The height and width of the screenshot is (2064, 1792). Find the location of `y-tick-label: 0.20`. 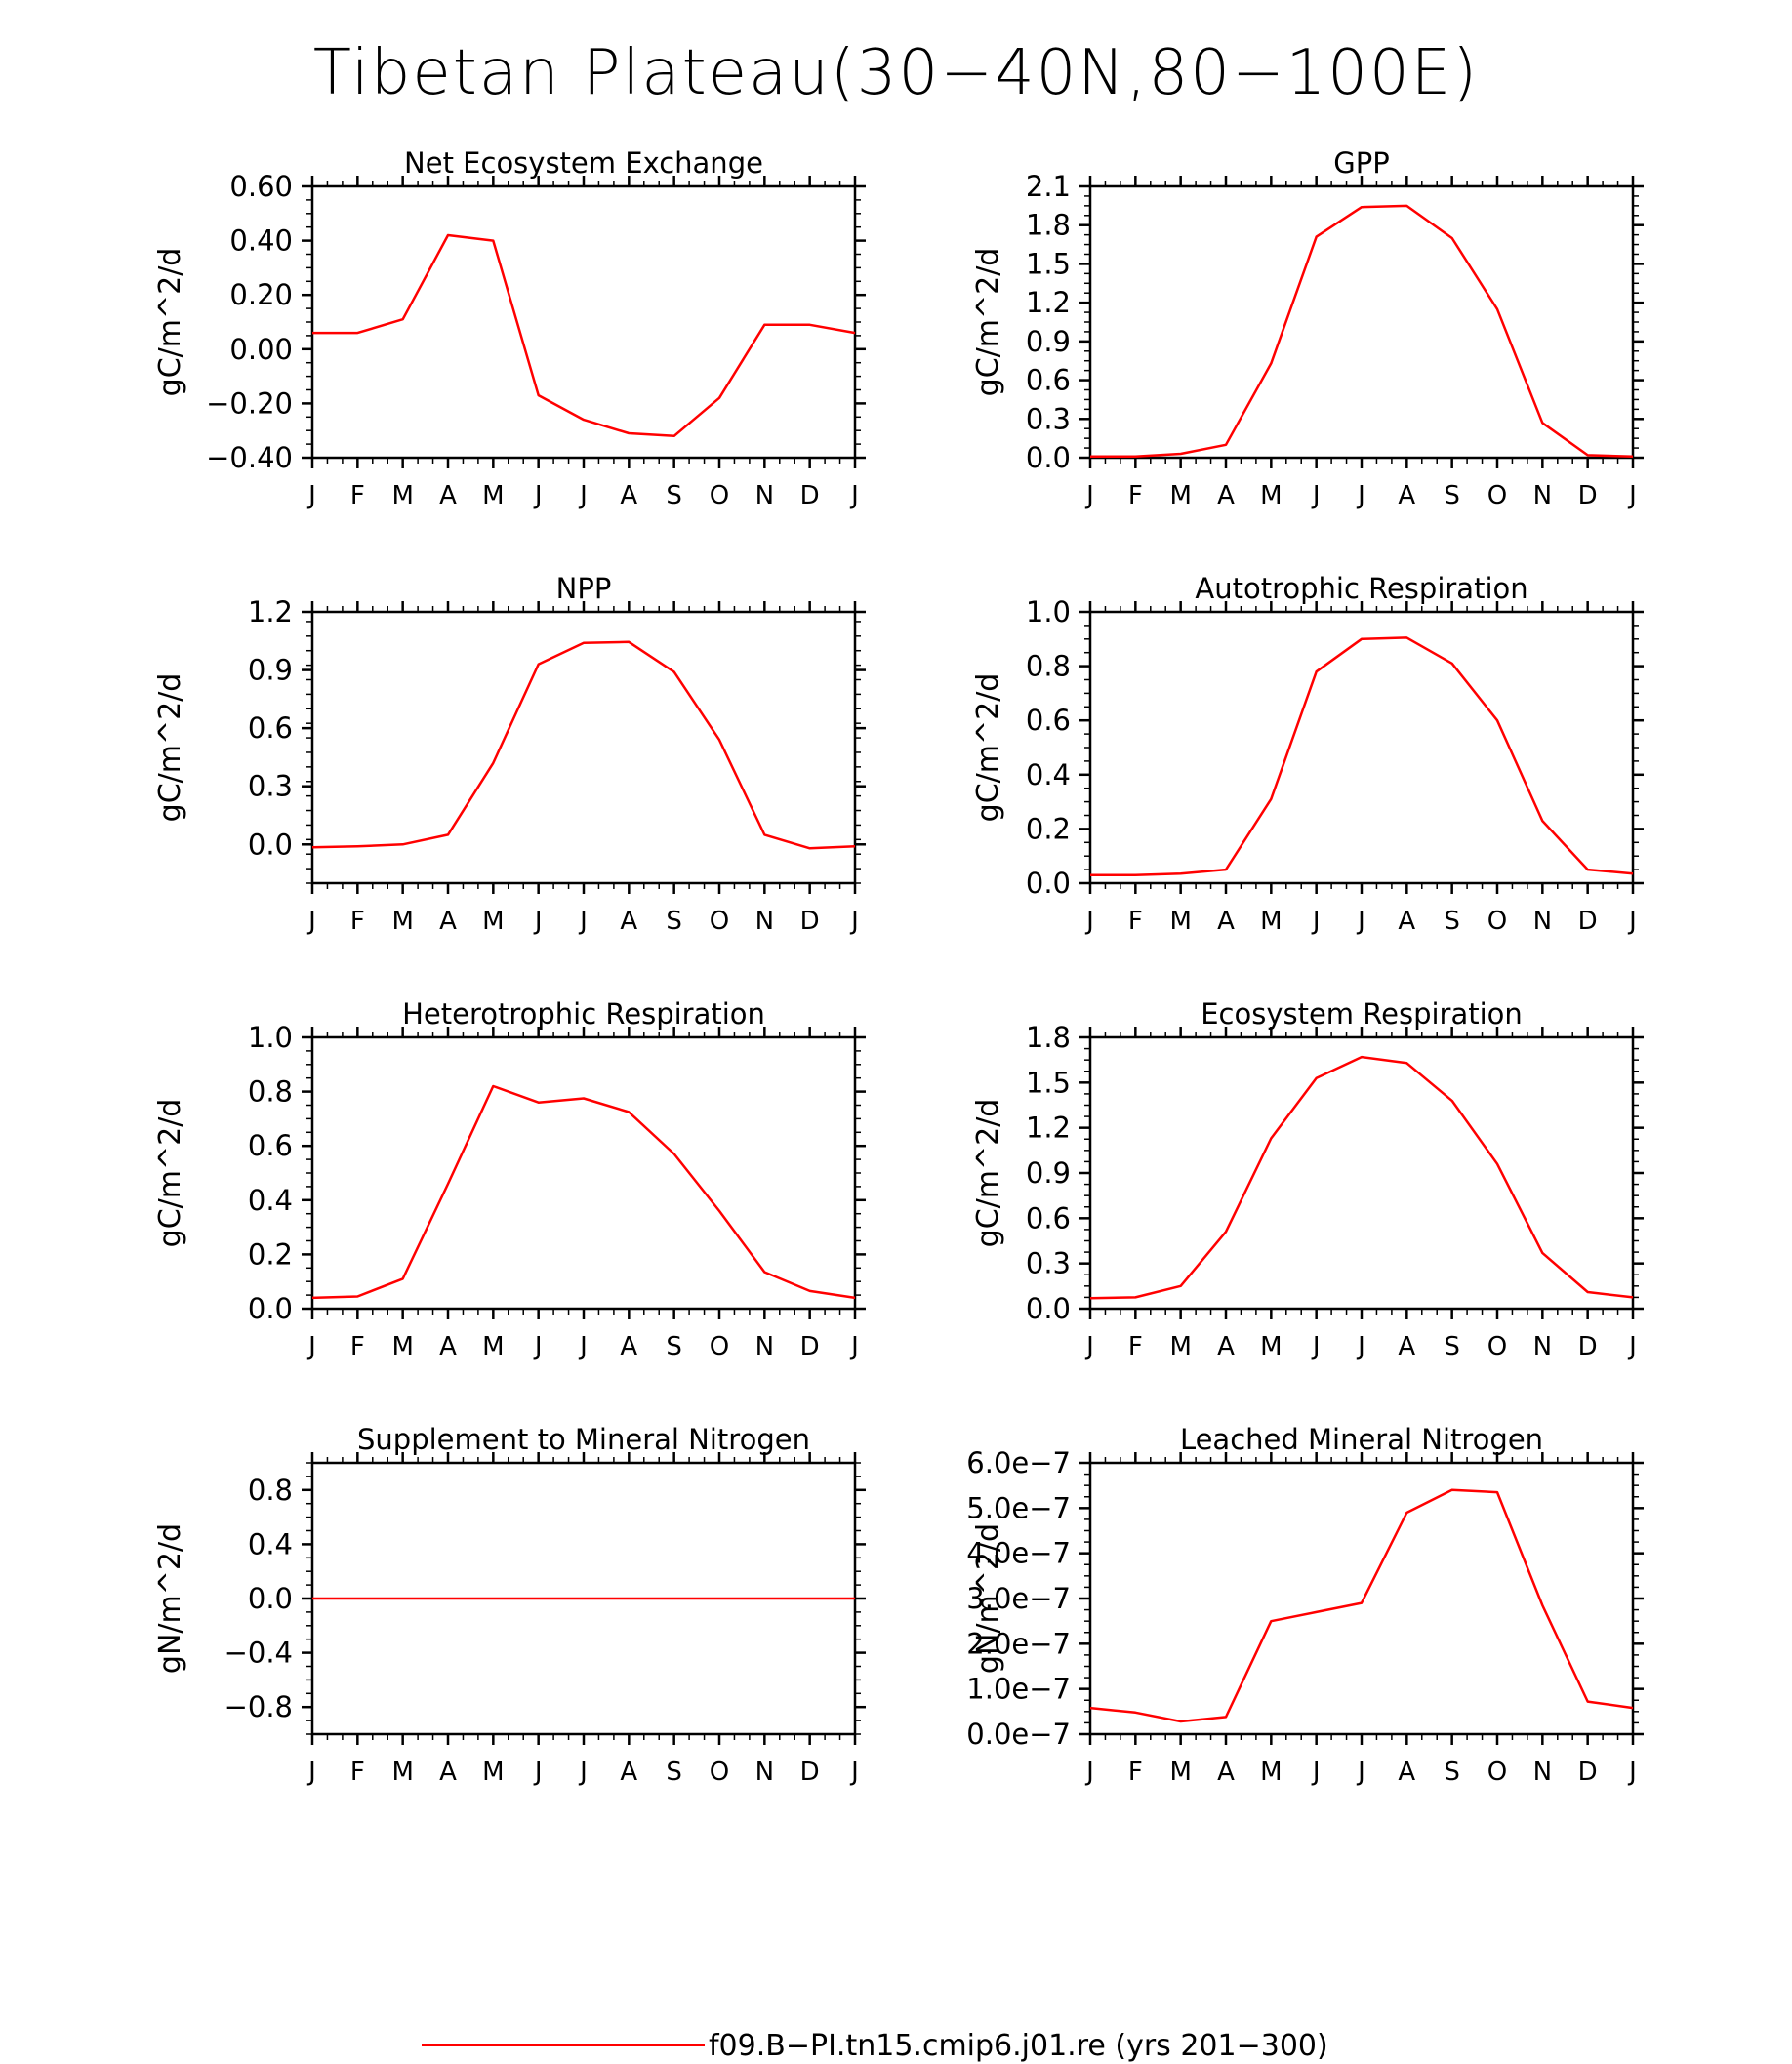

y-tick-label: 0.20 is located at coordinates (261, 294).